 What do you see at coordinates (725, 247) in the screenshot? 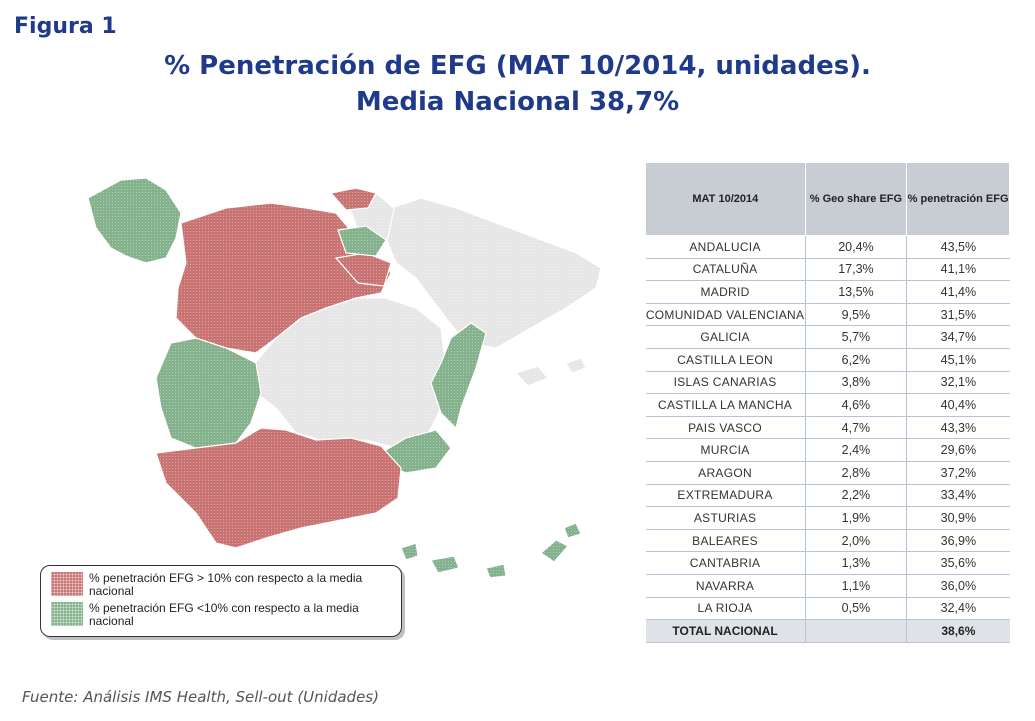
I see `region-name: ANDALUCIA` at bounding box center [725, 247].